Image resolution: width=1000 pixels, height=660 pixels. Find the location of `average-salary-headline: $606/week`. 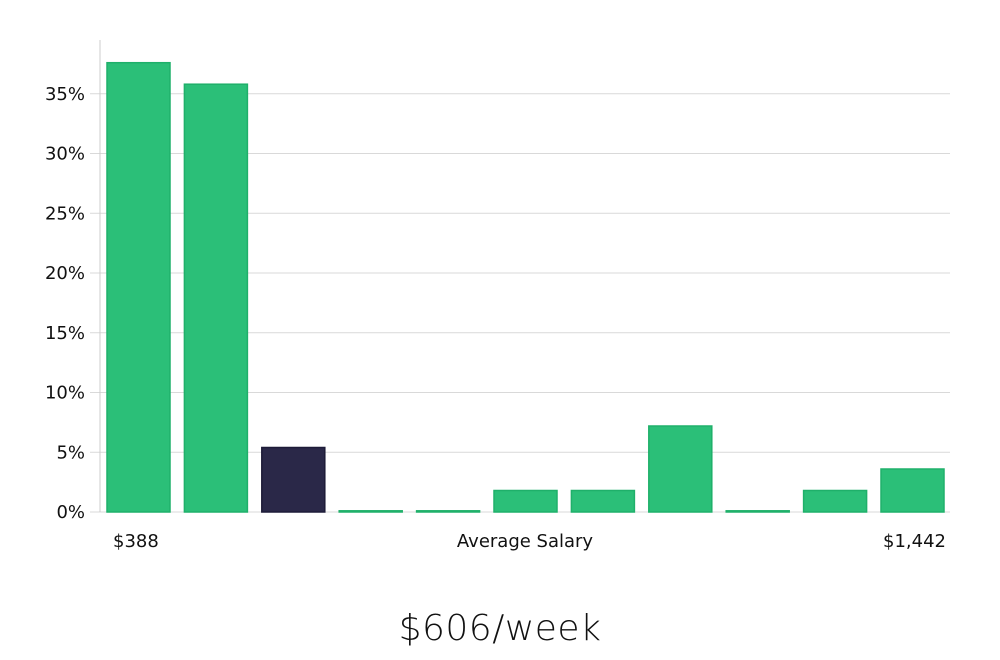

average-salary-headline: $606/week is located at coordinates (500, 628).